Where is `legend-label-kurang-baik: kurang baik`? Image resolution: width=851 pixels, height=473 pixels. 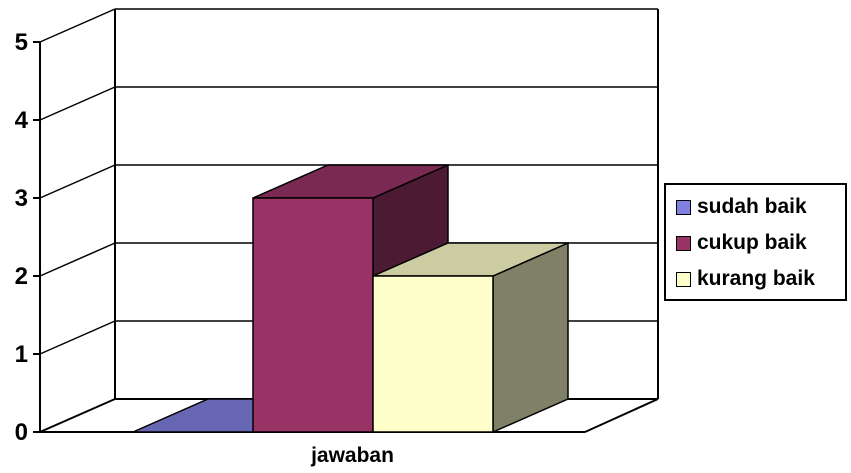
legend-label-kurang-baik: kurang baik is located at coordinates (756, 278).